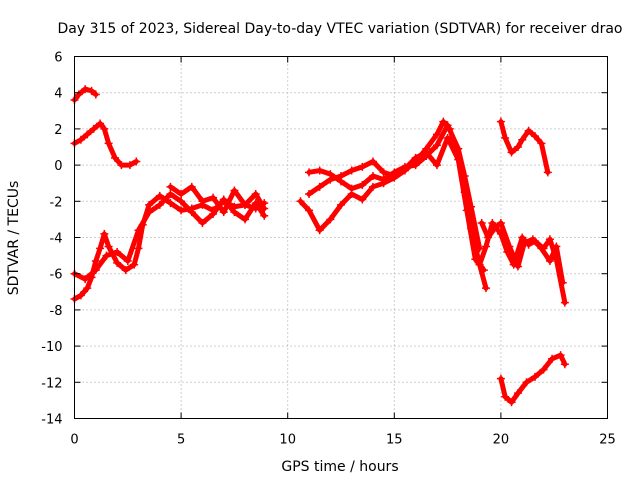  I want to click on x-tick-label: 5, so click(181, 440).